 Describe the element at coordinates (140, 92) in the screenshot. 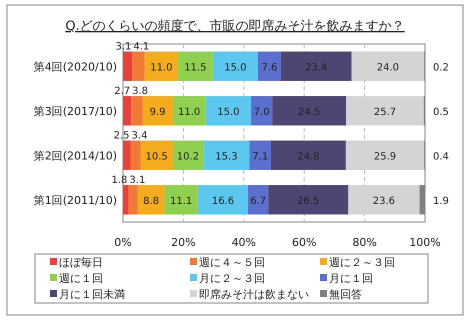

I see `data-label: 3.8` at that location.